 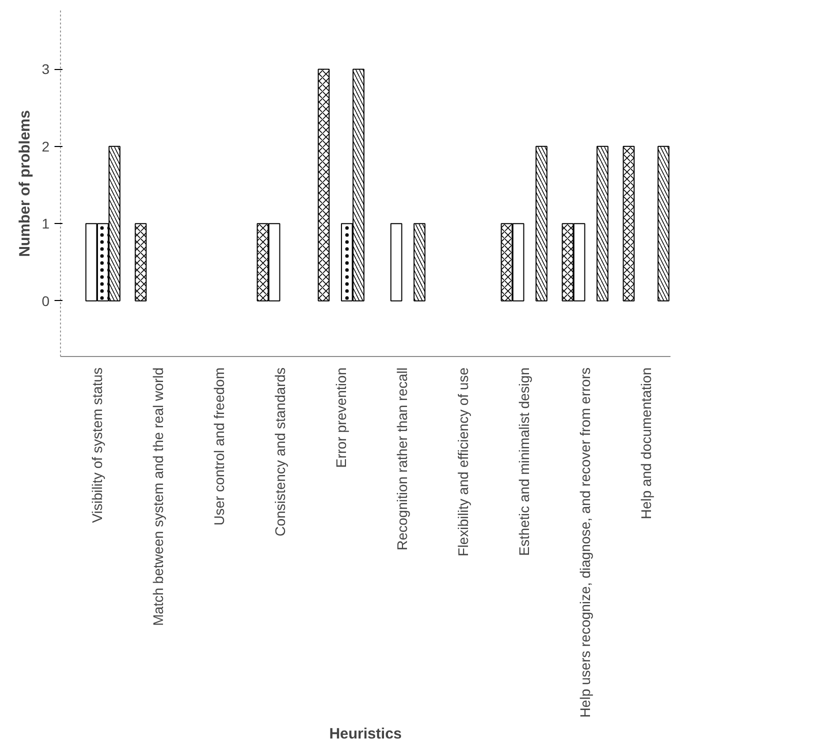 I want to click on x-tick-label: Match between system and the real world, so click(x=158, y=496).